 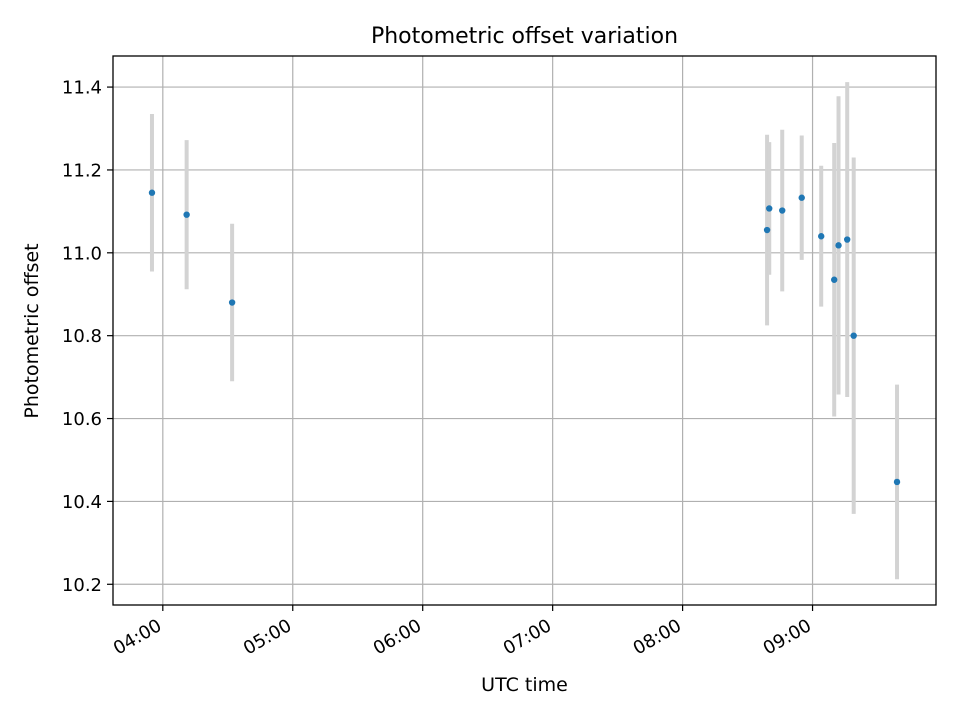 I want to click on y-tick-label: 11.0, so click(x=82, y=253).